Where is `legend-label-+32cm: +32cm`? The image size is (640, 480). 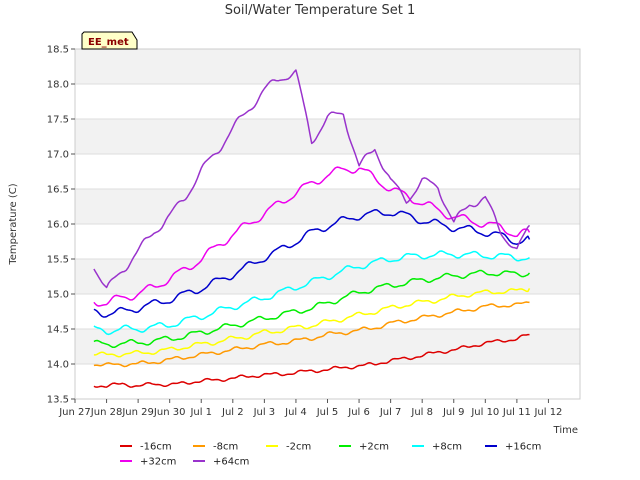 legend-label-+32cm: +32cm is located at coordinates (158, 462).